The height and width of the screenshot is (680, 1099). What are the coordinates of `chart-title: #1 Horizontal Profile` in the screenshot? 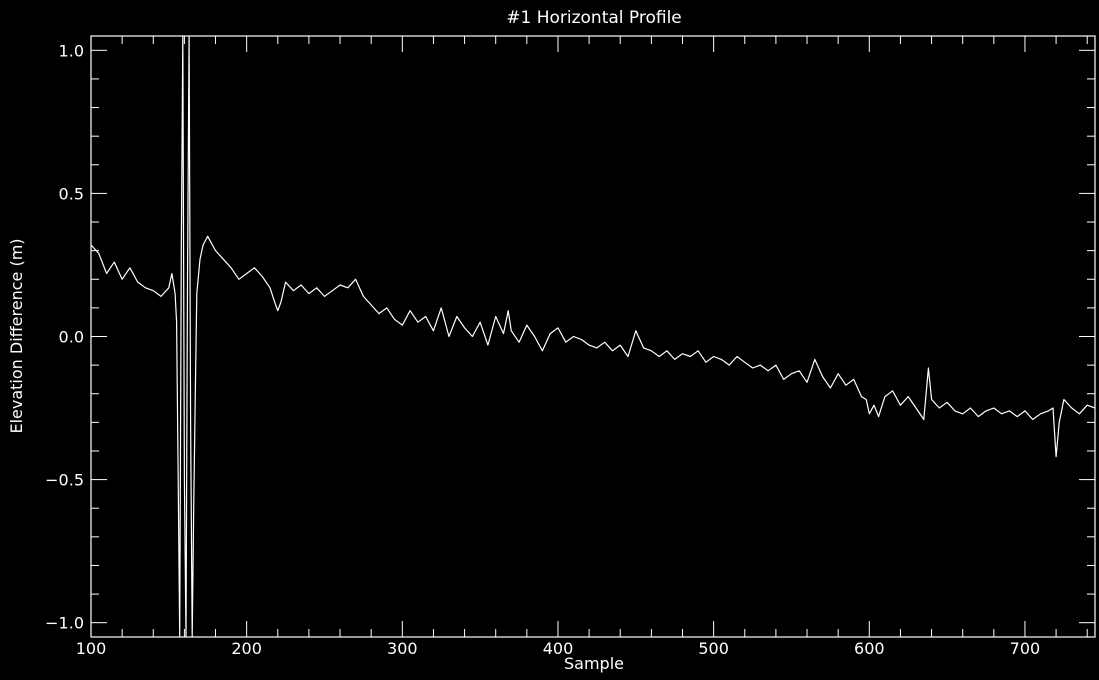 It's located at (594, 18).